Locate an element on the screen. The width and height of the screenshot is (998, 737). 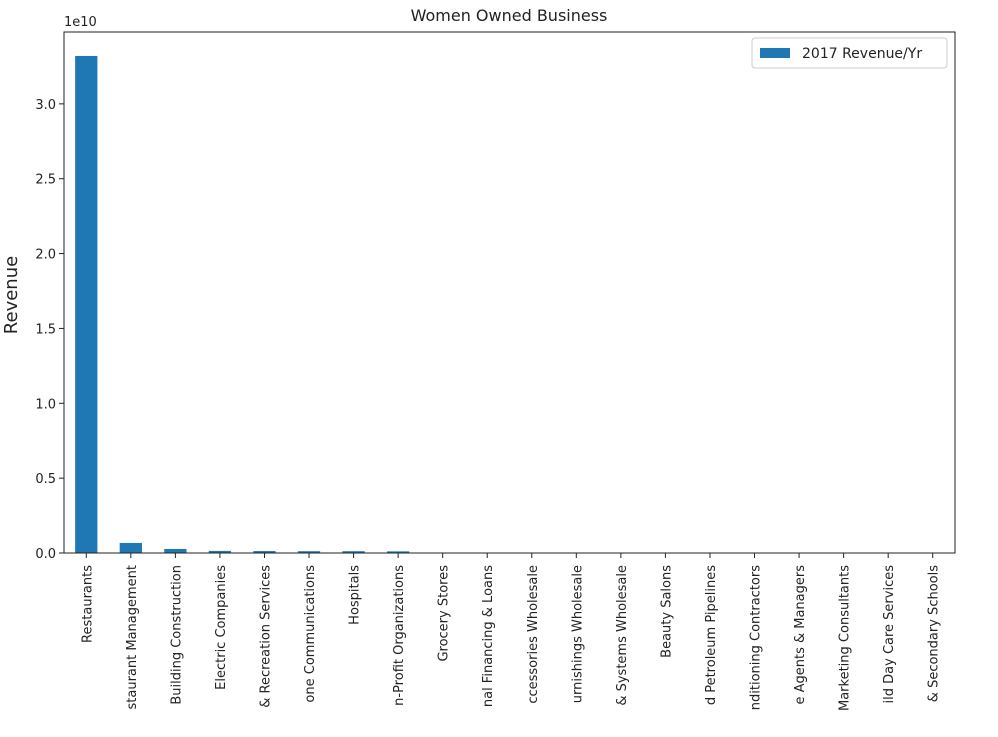
y-tick-label: 0.0 is located at coordinates (45, 554).